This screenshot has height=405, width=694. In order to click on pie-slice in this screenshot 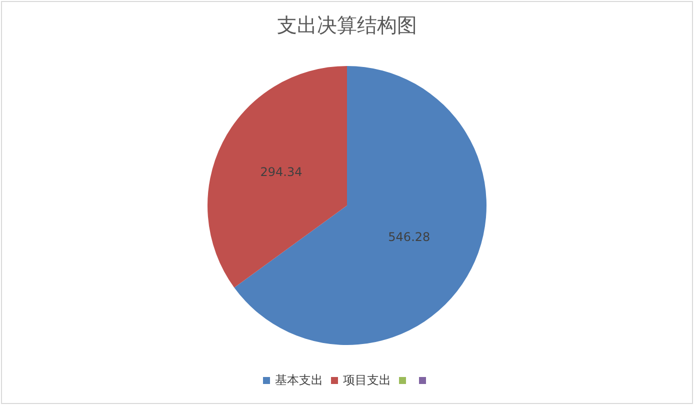, I will do `click(277, 177)`.